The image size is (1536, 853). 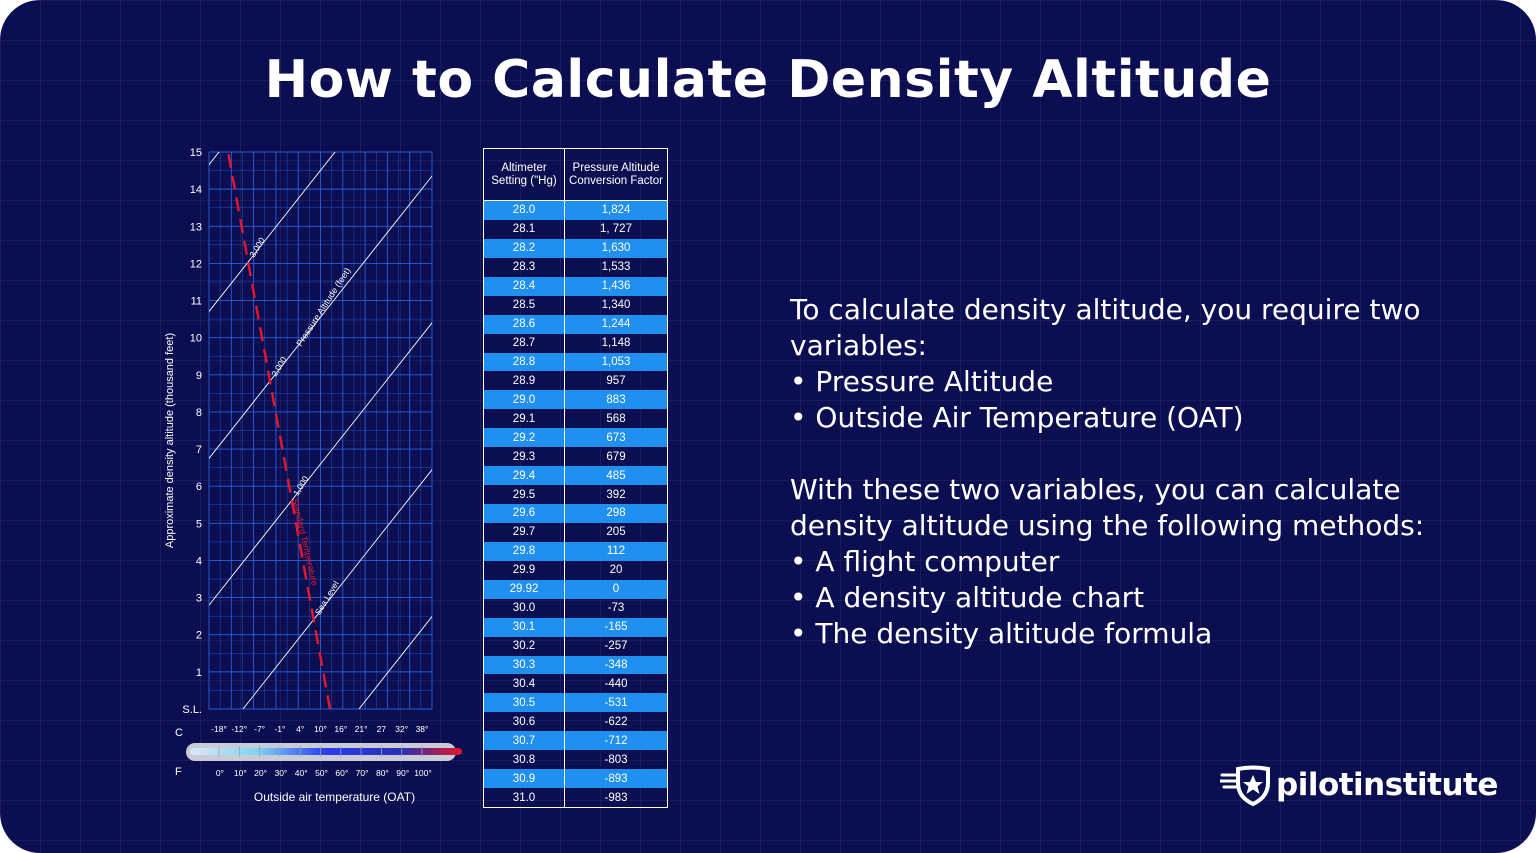 I want to click on altimeter-setting-cell: 28.9, so click(x=524, y=381).